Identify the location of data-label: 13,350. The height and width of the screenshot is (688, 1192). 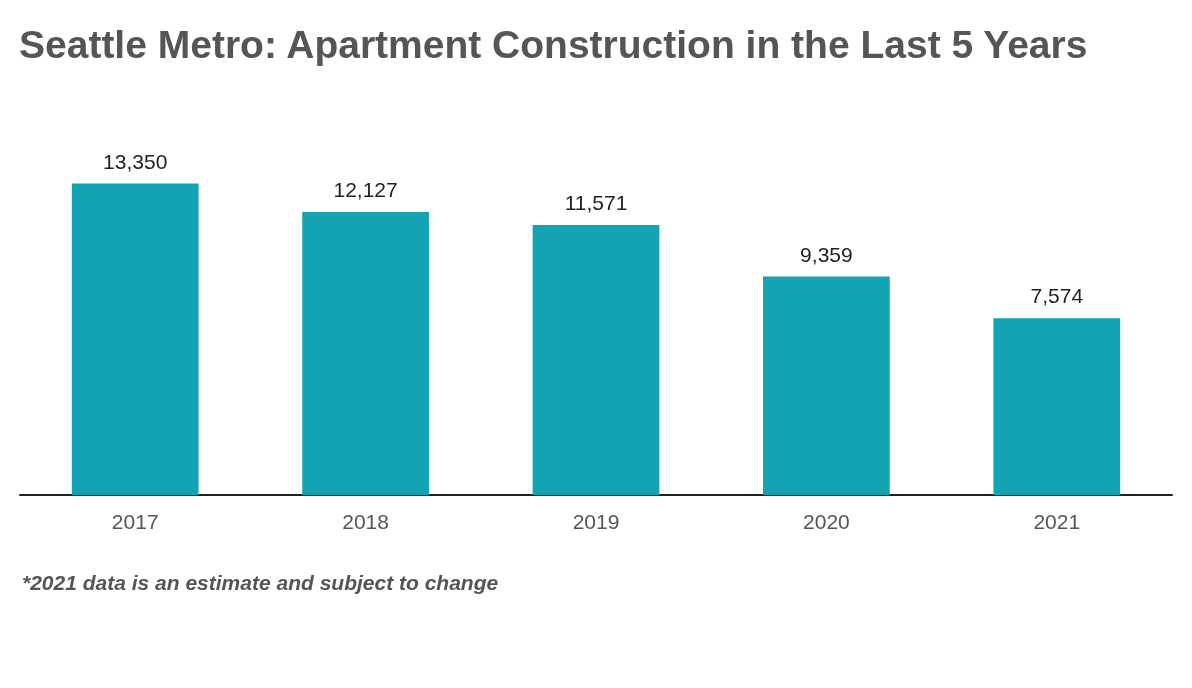
(135, 161).